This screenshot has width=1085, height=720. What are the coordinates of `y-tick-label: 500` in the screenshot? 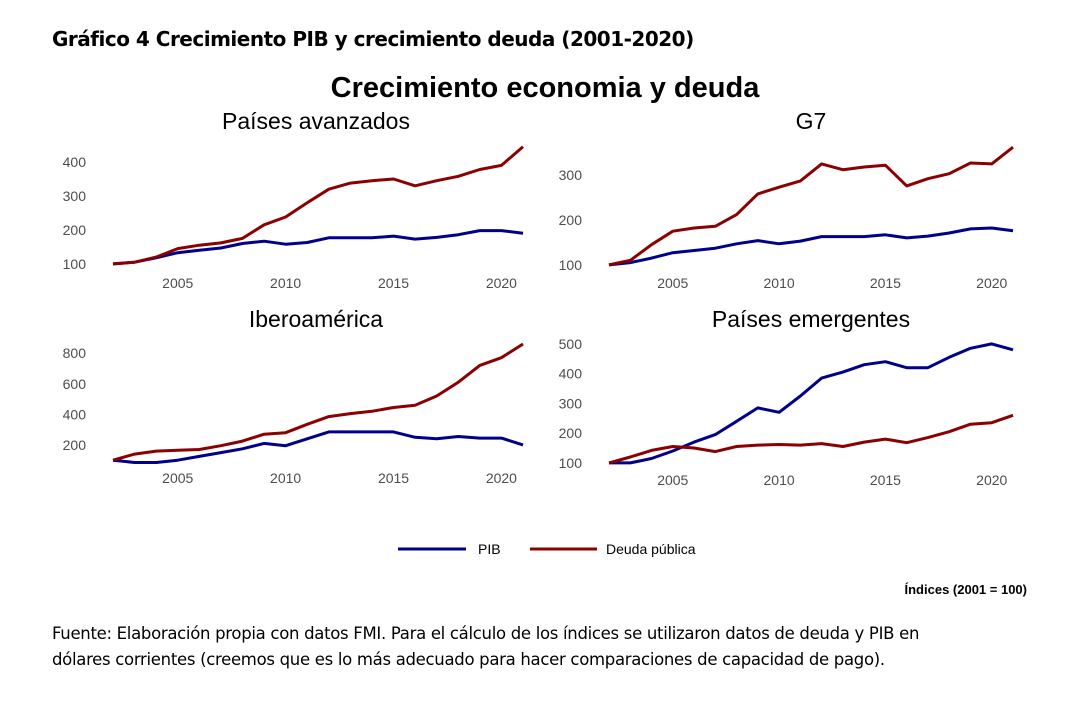 It's located at (571, 344).